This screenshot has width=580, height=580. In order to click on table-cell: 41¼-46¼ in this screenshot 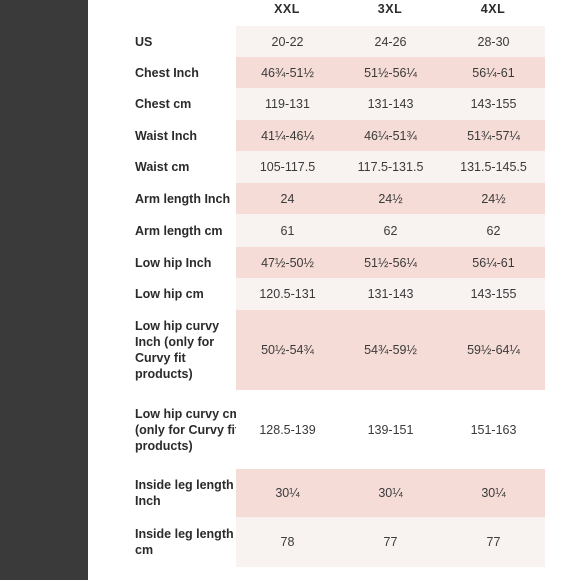, I will do `click(287, 135)`.